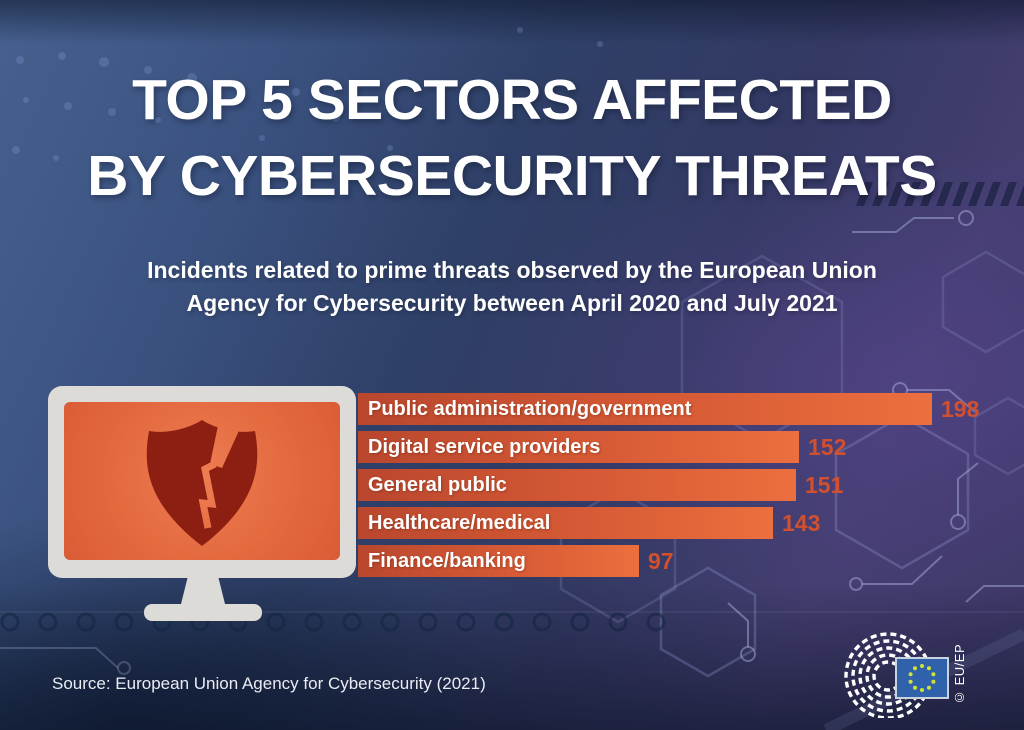 This screenshot has width=1024, height=730. I want to click on title-line-2: BY CYBERSECURITY THREATS, so click(512, 176).